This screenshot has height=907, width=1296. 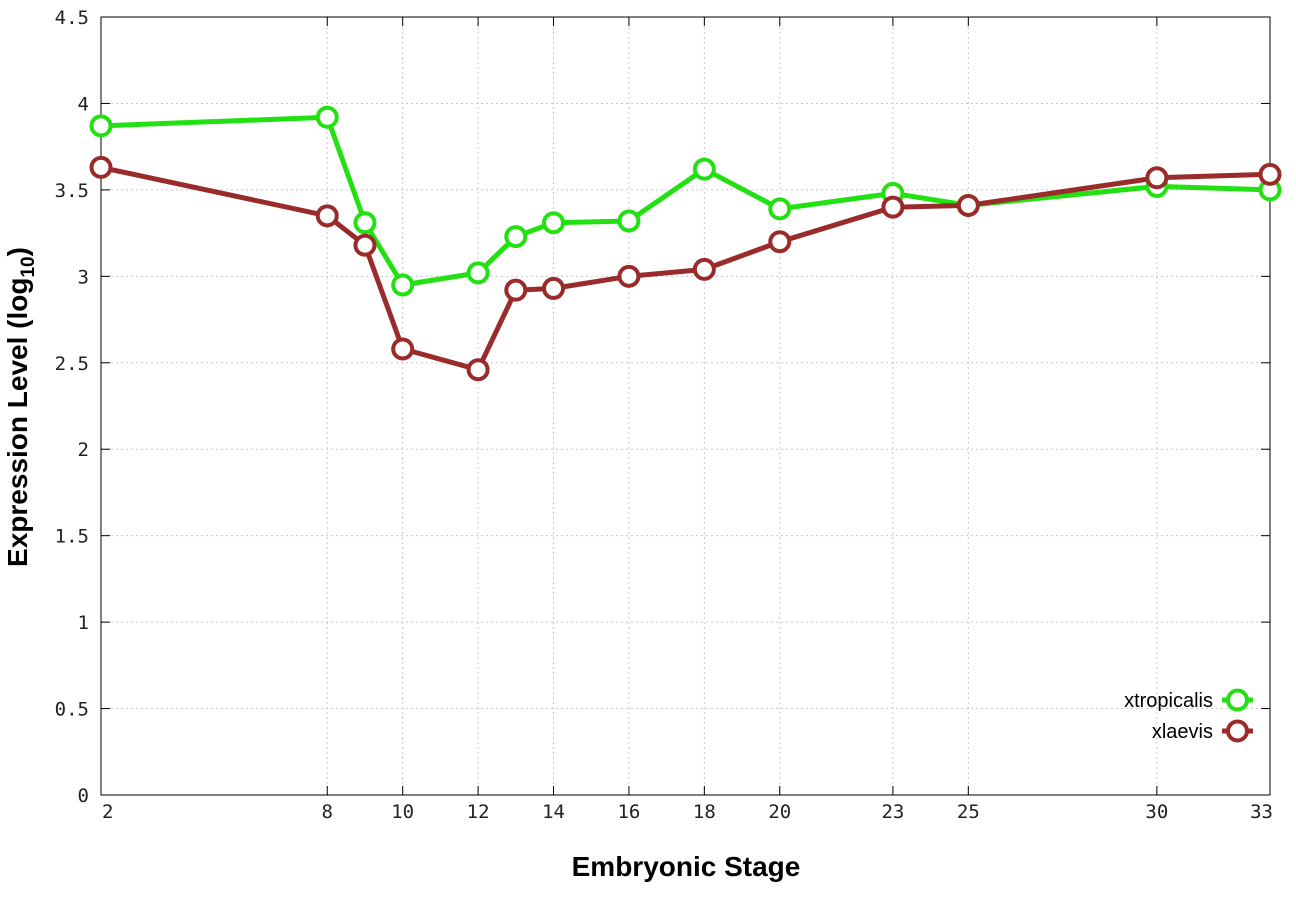 What do you see at coordinates (17, 422) in the screenshot?
I see `y-axis-title-main: Expression Level (log` at bounding box center [17, 422].